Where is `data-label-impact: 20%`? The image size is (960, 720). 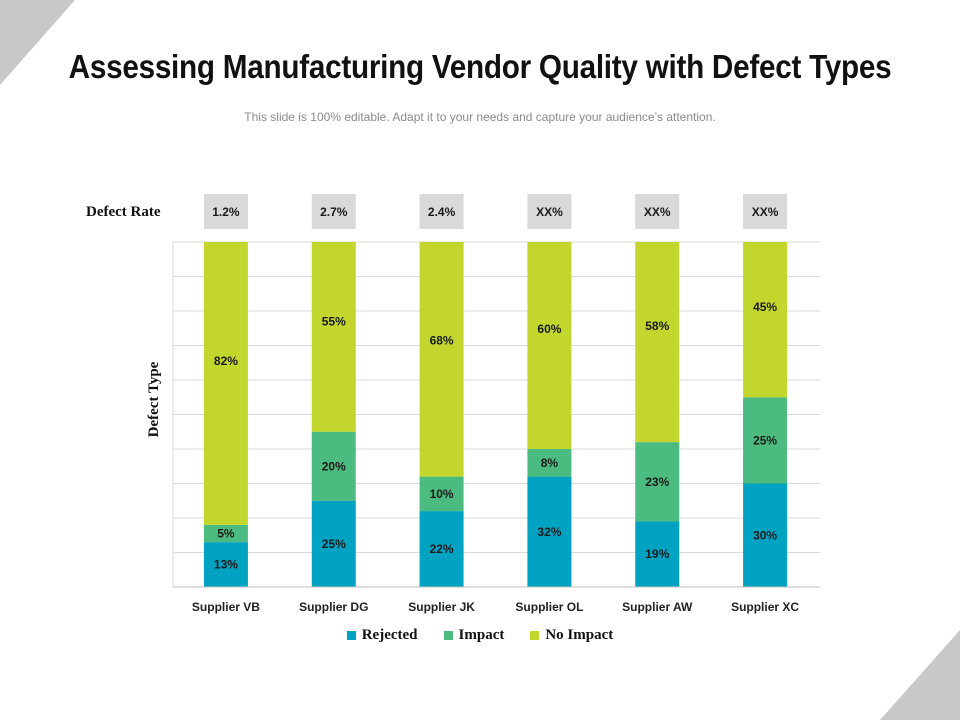
data-label-impact: 20% is located at coordinates (334, 466).